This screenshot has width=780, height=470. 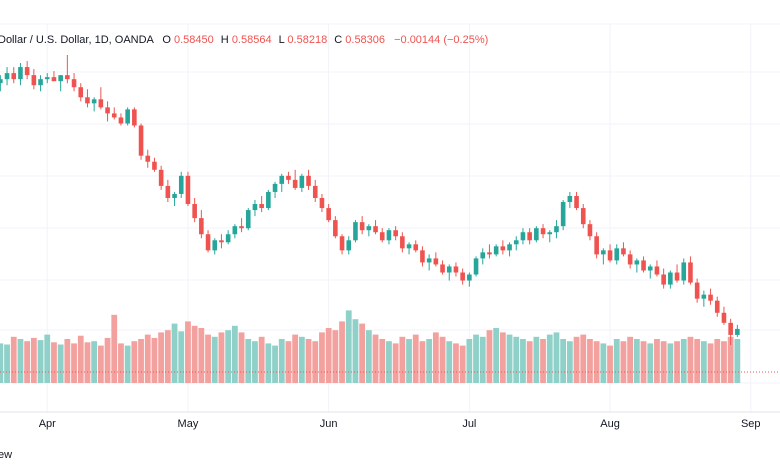 What do you see at coordinates (469, 424) in the screenshot?
I see `x-tick-label: Jul` at bounding box center [469, 424].